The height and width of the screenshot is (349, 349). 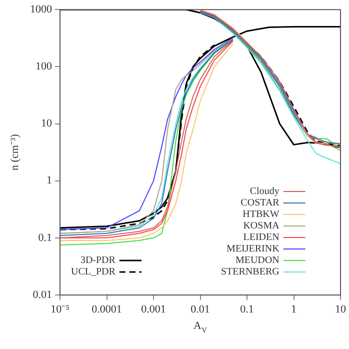 I want to click on legend-label: Cloudy, so click(x=265, y=192).